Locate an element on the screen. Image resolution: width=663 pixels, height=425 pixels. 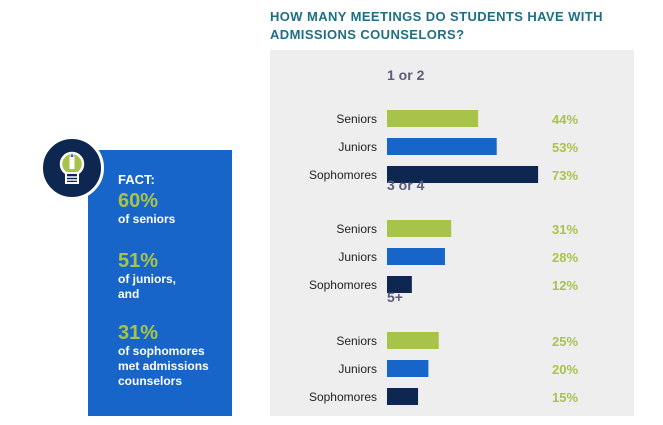
value-label: 28% is located at coordinates (565, 257).